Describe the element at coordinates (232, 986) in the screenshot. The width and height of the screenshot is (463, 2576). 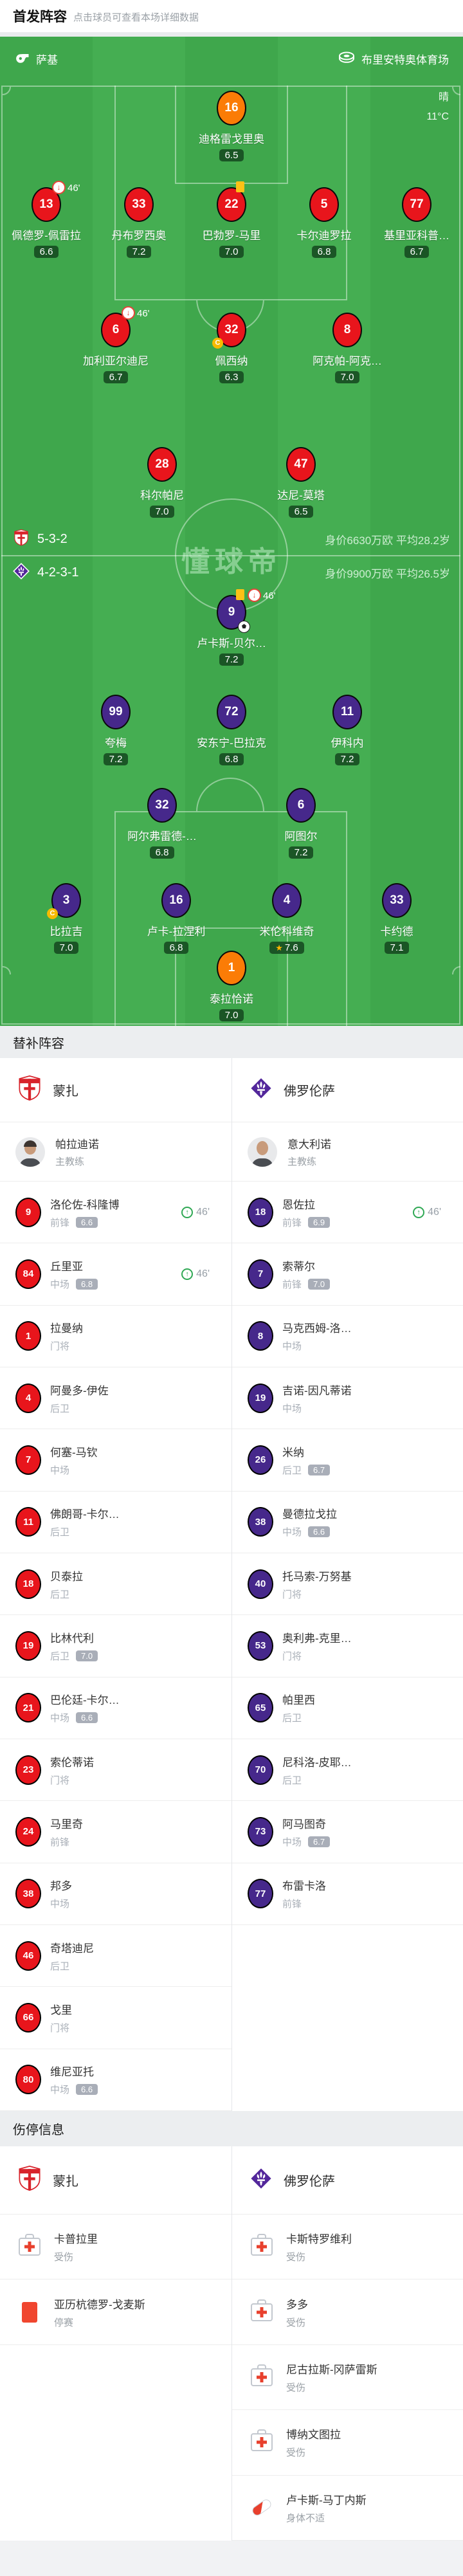
I see `pitch-player: 1 泰拉恰诺 7.0` at that location.